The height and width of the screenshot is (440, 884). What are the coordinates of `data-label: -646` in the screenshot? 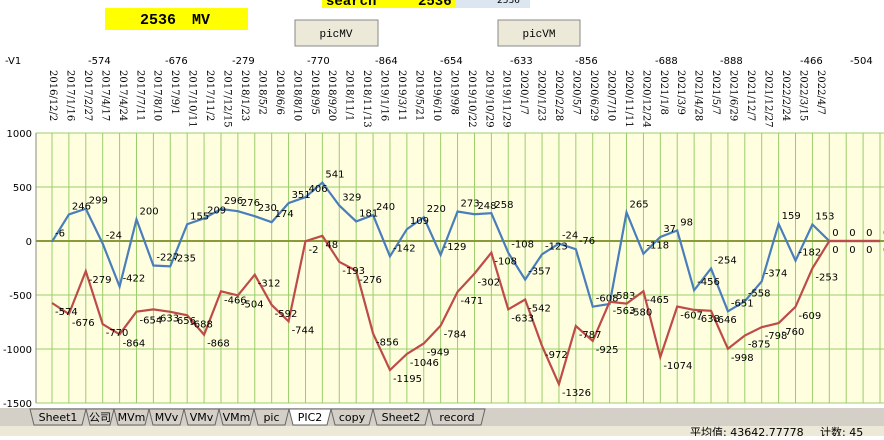 It's located at (725, 320).